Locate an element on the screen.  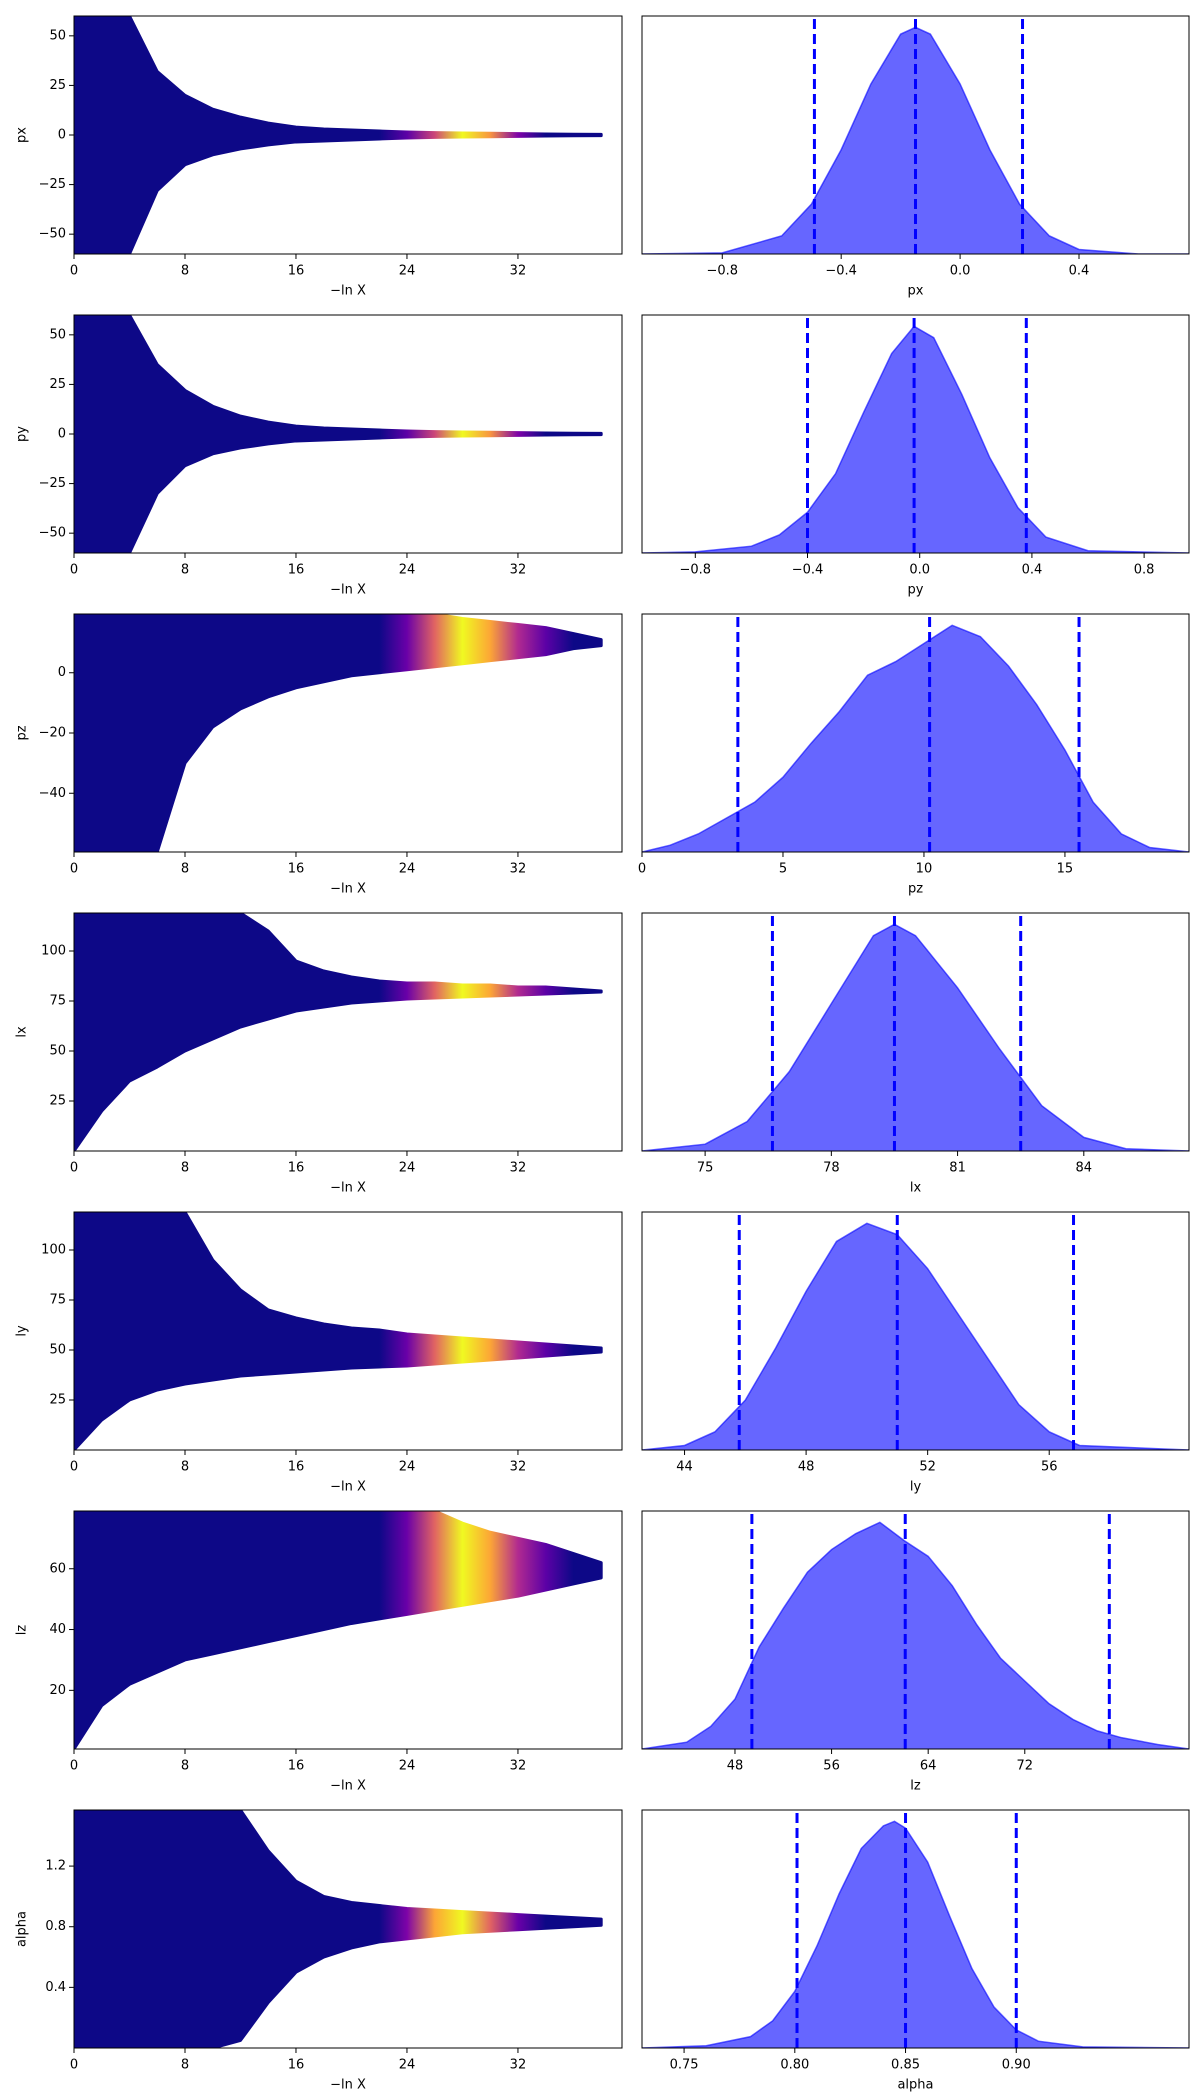
x-tick-label: 10 is located at coordinates (924, 869).